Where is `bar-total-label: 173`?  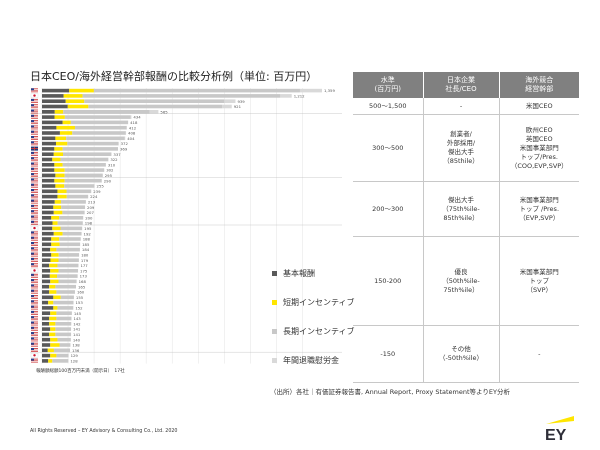
bar-total-label: 173 is located at coordinates (84, 276).